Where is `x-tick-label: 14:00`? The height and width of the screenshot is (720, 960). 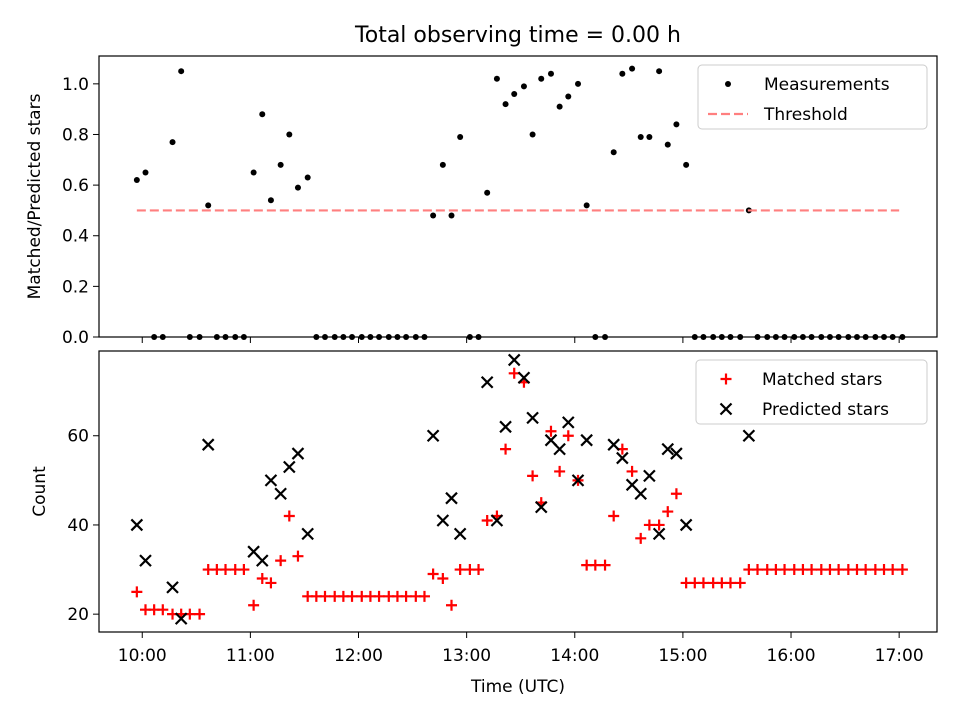
x-tick-label: 14:00 is located at coordinates (574, 656).